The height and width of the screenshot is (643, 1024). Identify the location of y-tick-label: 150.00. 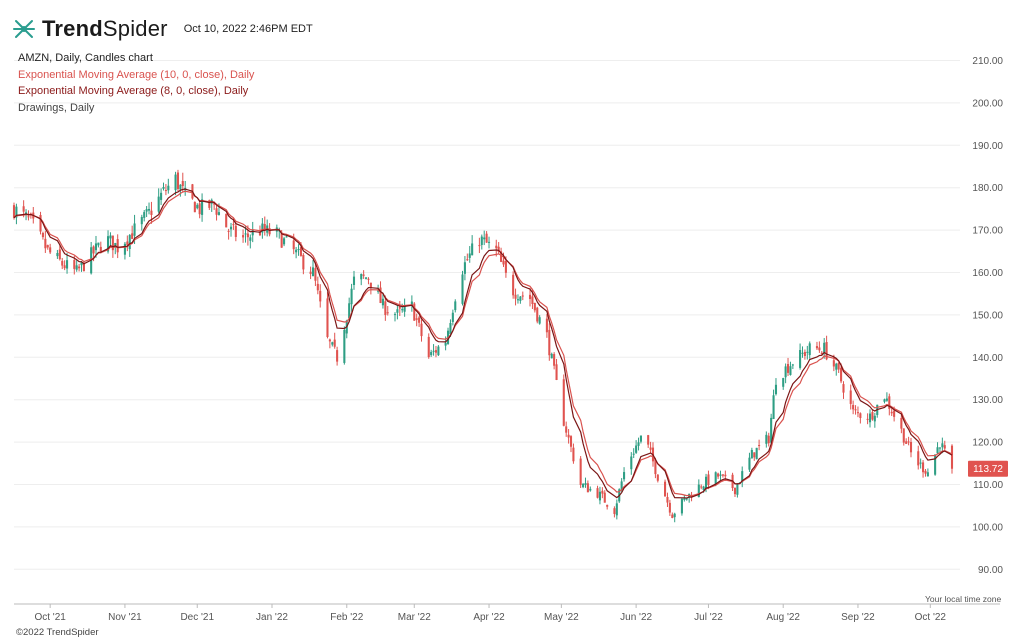
(987, 315).